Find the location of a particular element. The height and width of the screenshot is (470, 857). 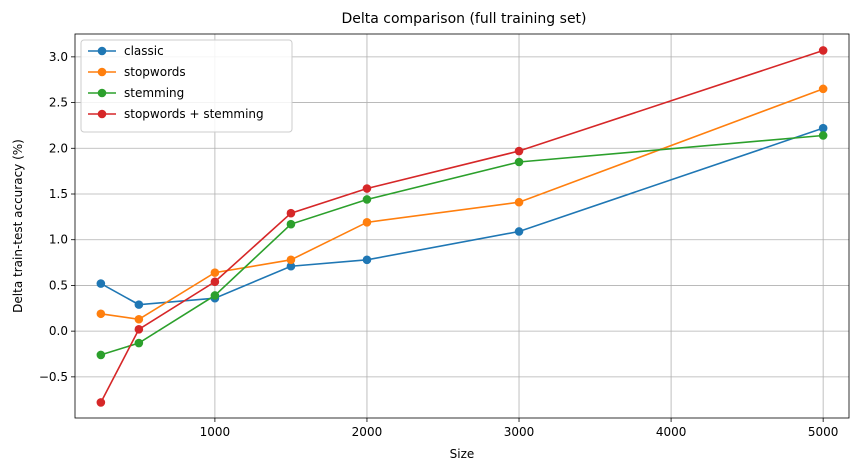

legend-item: stemming is located at coordinates (136, 93).